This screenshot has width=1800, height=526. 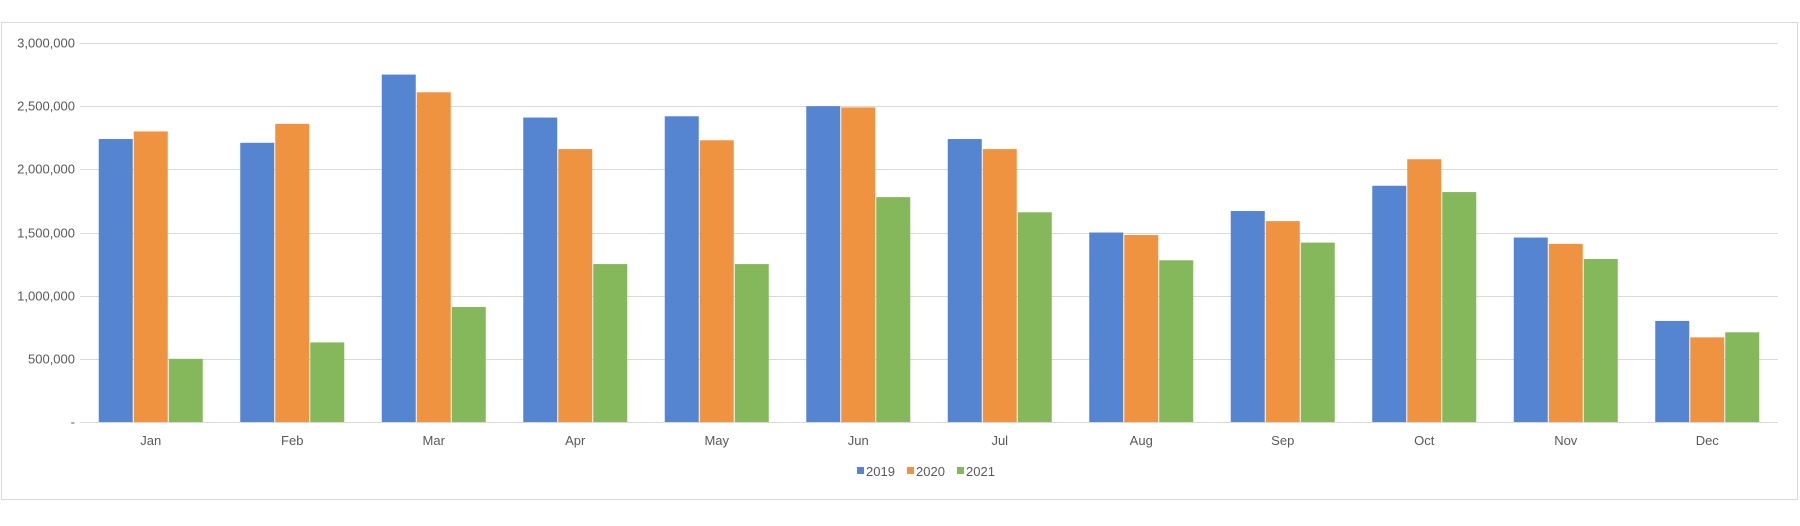 I want to click on y-tick-label: -, so click(x=73, y=422).